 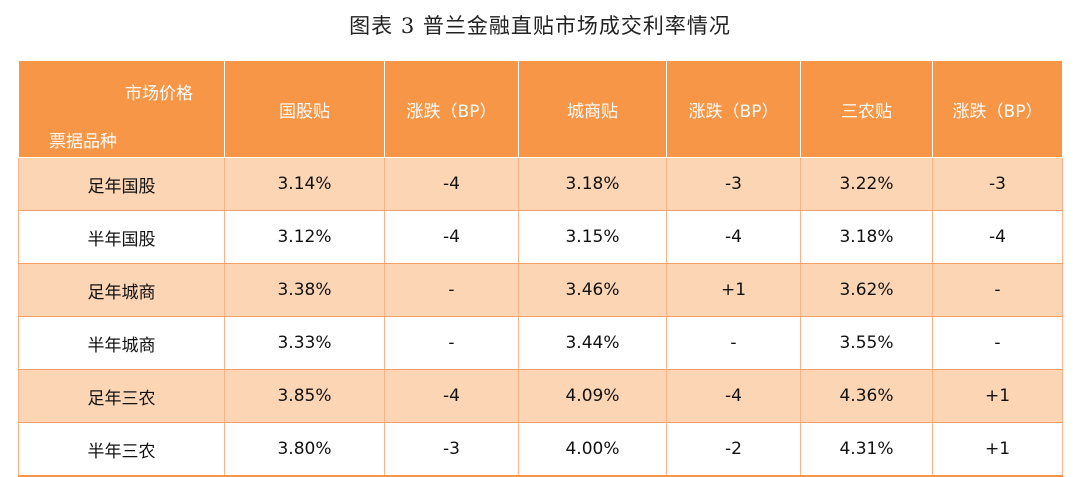 What do you see at coordinates (304, 290) in the screenshot?
I see `table-cell: 3.38%` at bounding box center [304, 290].